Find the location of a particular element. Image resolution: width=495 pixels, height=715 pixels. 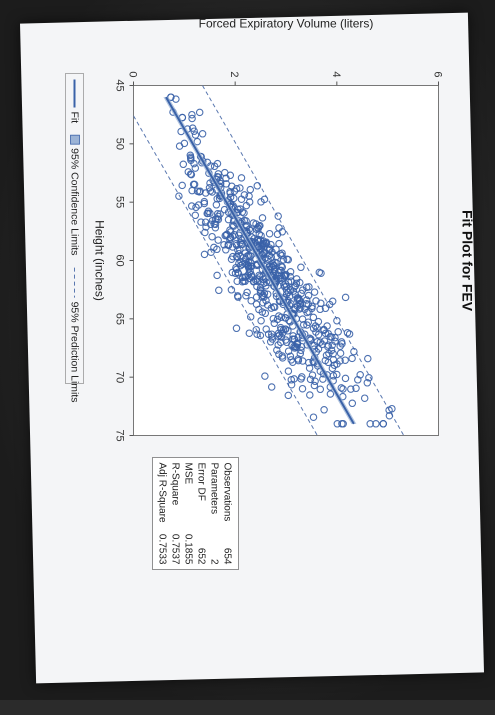

x-tick-label: 50 is located at coordinates (119, 143).